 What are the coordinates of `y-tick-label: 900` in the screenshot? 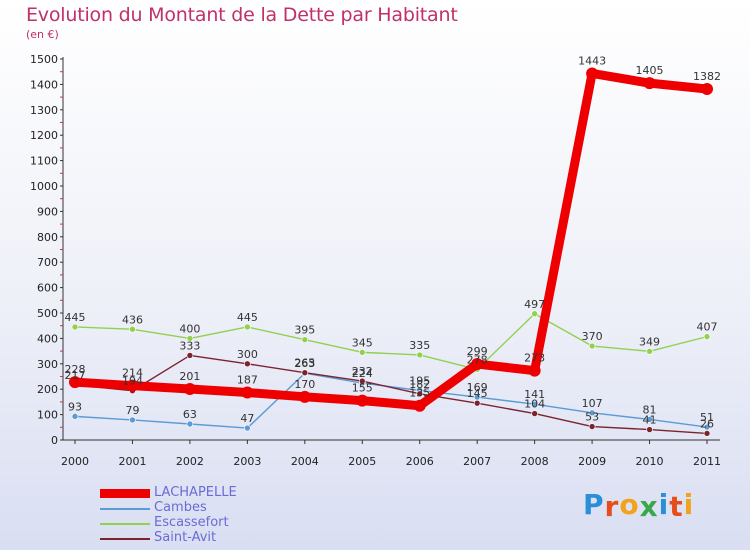 It's located at (47, 211).